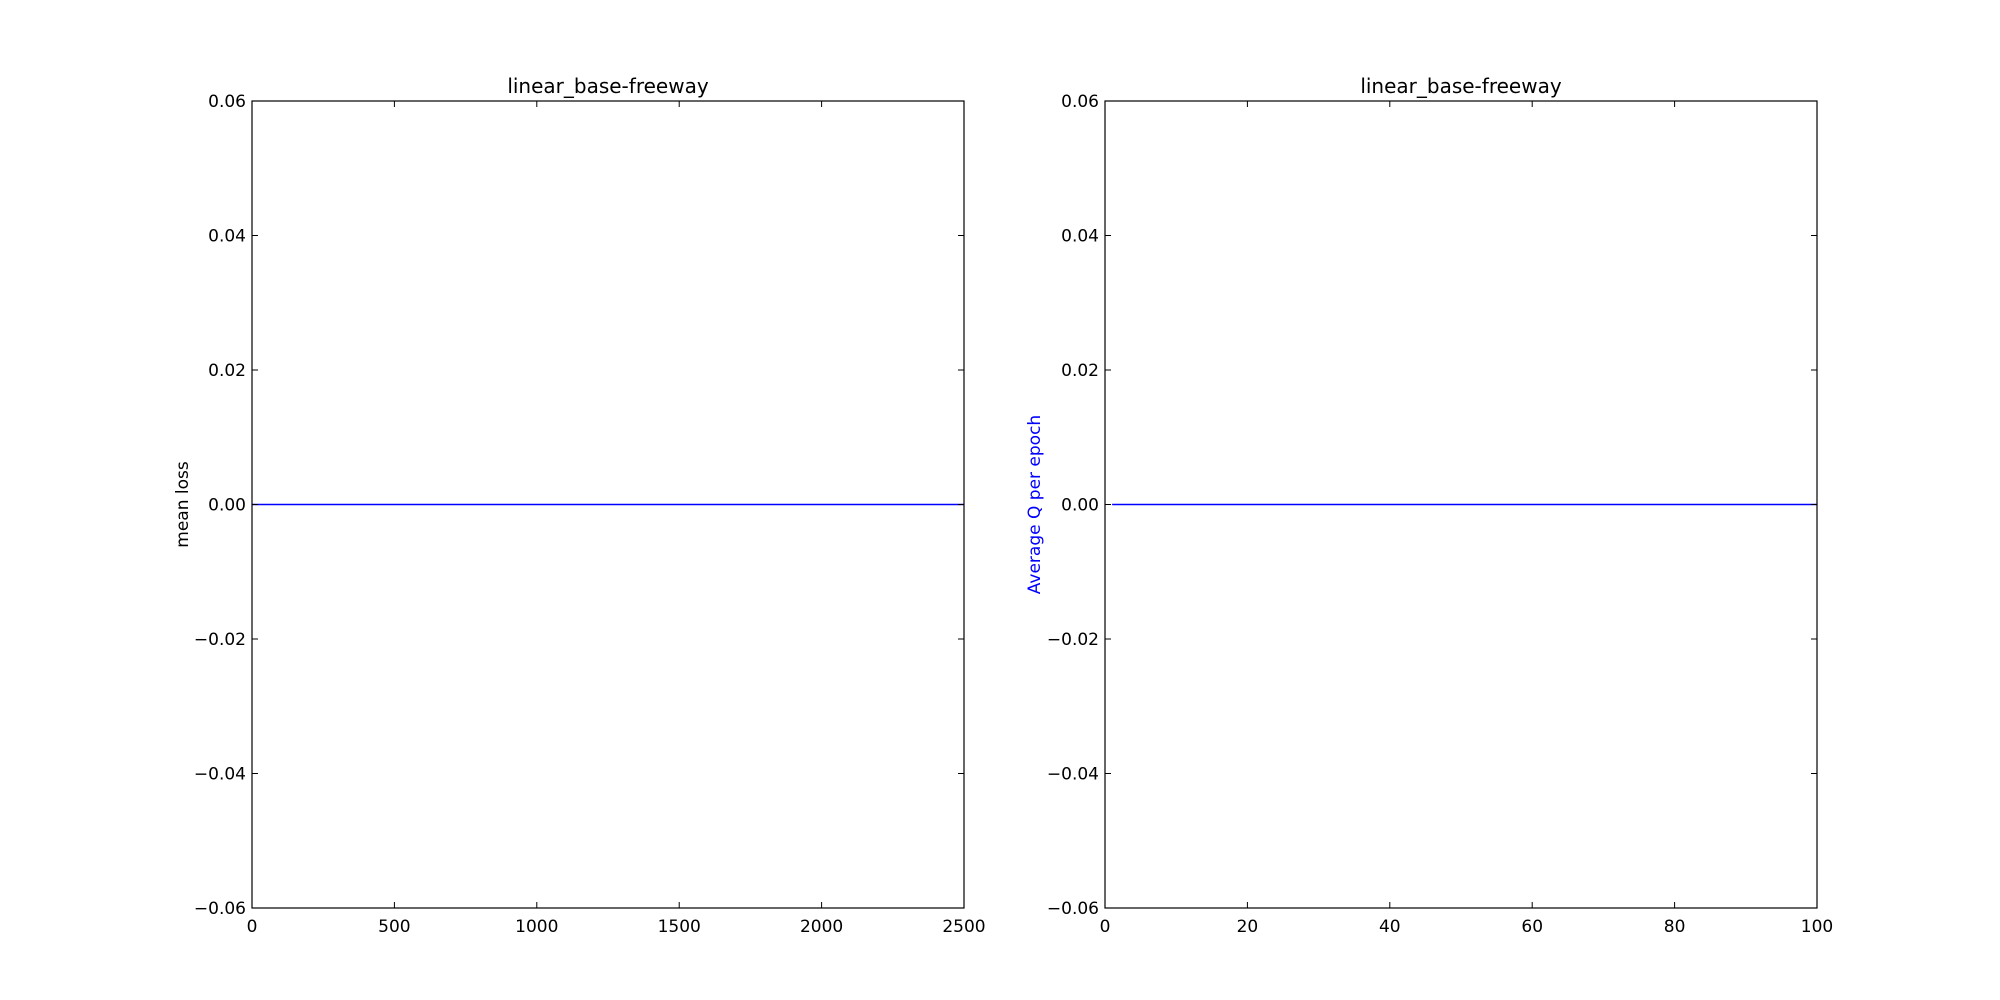 Image resolution: width=2000 pixels, height=1000 pixels. I want to click on x-tick-label: 500, so click(394, 927).